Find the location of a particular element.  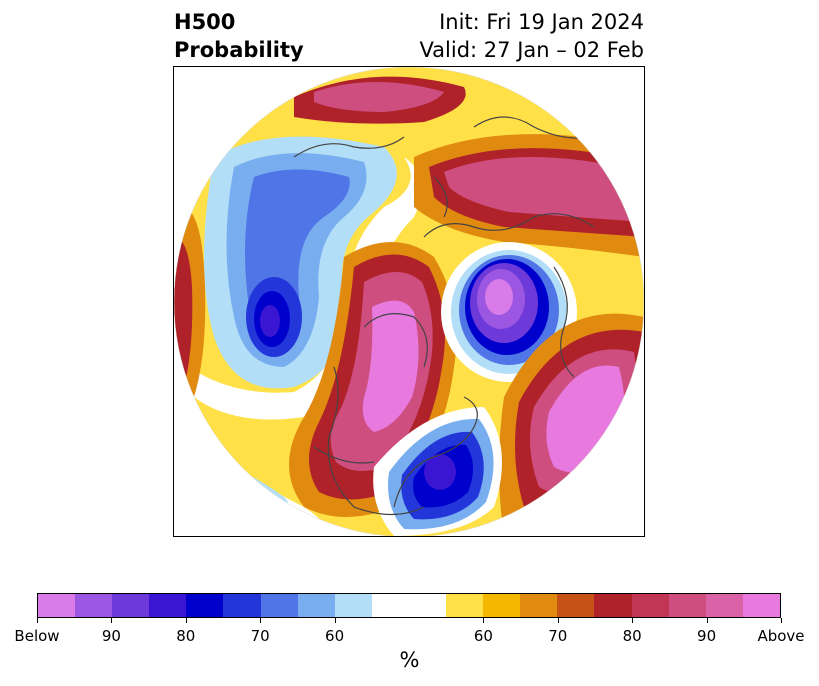

title-variable: H500 is located at coordinates (205, 22).